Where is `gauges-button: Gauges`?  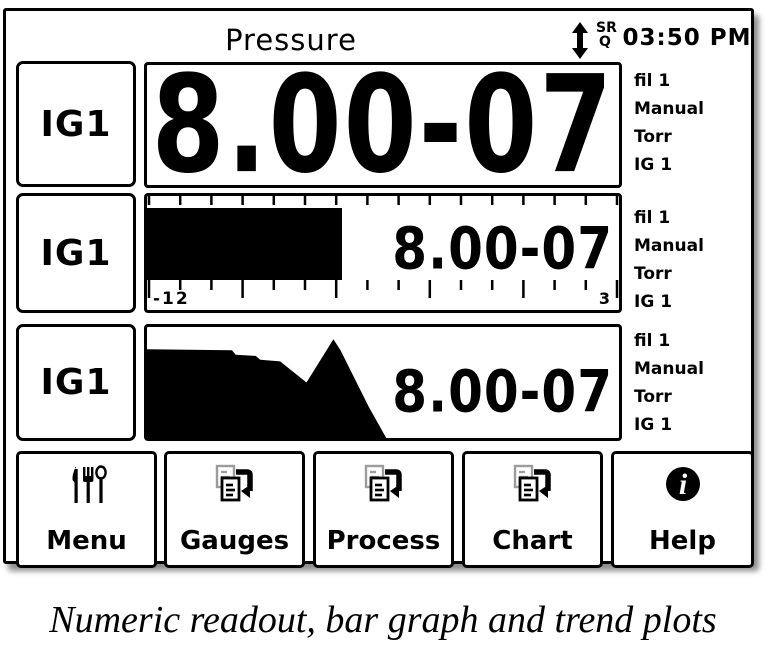 gauges-button: Gauges is located at coordinates (234, 509).